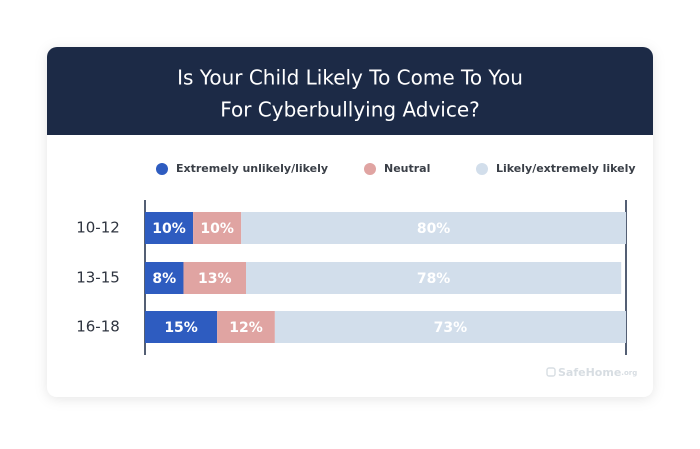 This screenshot has height=449, width=700. Describe the element at coordinates (566, 168) in the screenshot. I see `legend-label: Likely/extremely likely` at that location.